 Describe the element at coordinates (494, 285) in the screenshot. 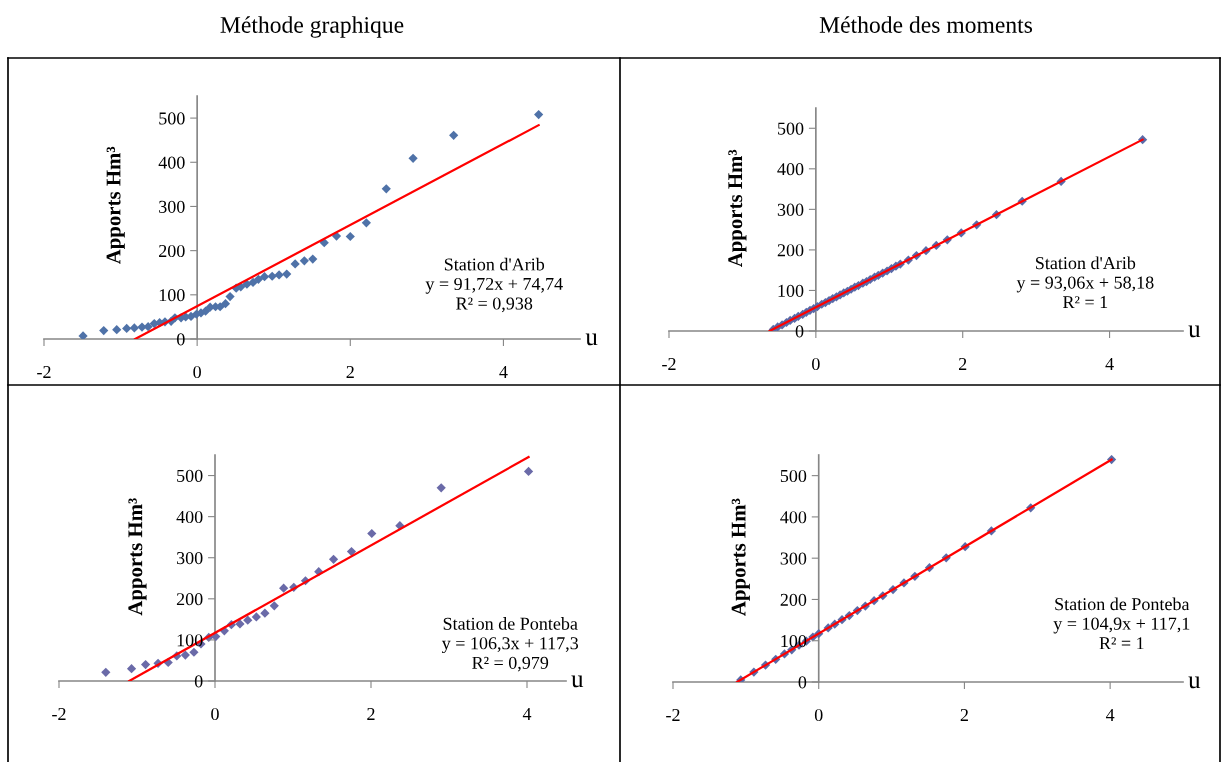

I see `annotation: y = 91,72x + 74,74` at that location.